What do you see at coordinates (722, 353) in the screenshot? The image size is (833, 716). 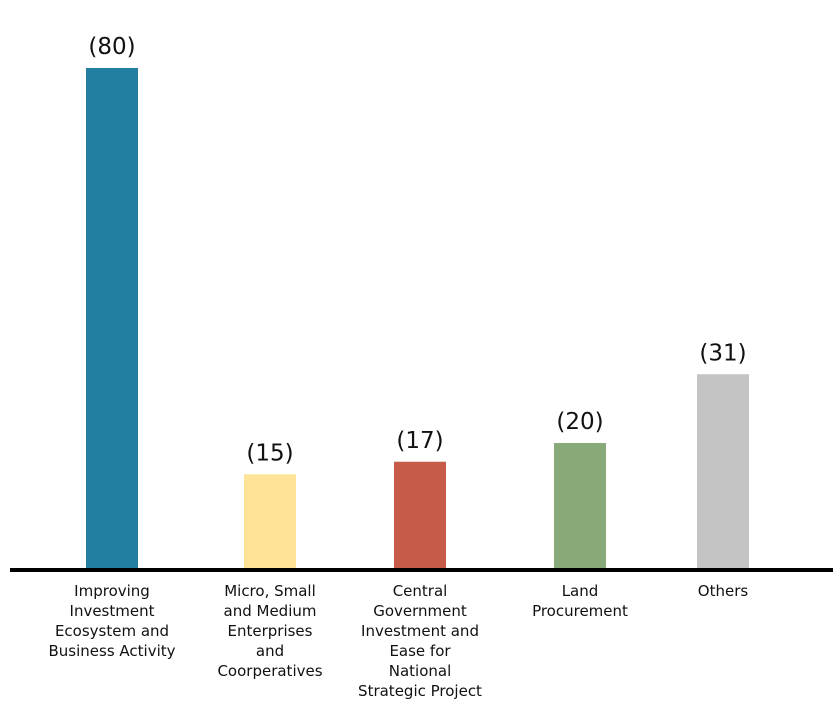 I see `data-label-5: (31)` at bounding box center [722, 353].